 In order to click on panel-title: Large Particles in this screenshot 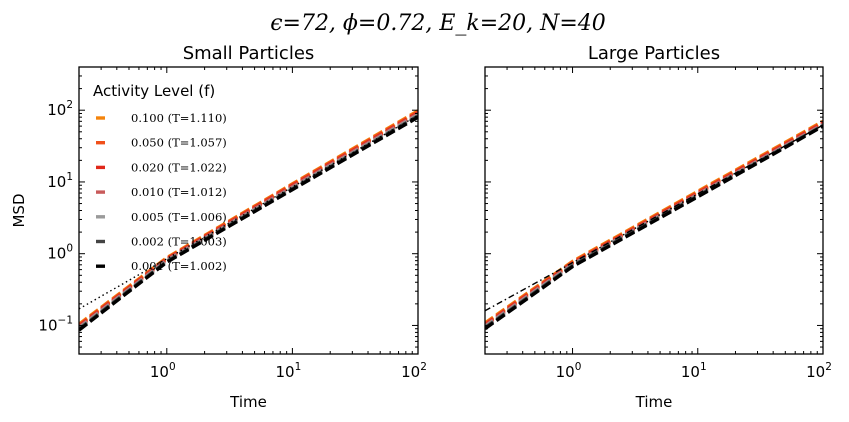, I will do `click(654, 53)`.